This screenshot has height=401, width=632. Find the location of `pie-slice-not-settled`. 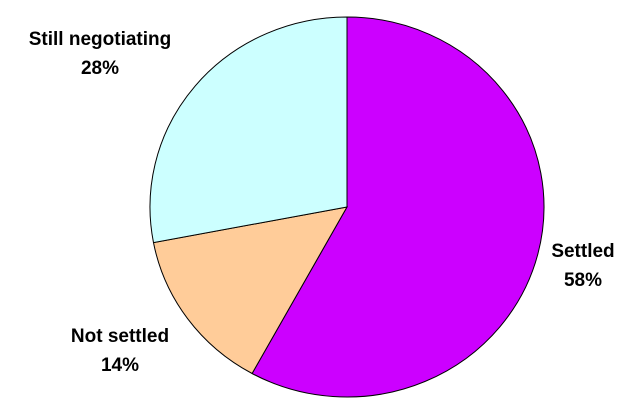

pie-slice-not-settled is located at coordinates (250, 290).